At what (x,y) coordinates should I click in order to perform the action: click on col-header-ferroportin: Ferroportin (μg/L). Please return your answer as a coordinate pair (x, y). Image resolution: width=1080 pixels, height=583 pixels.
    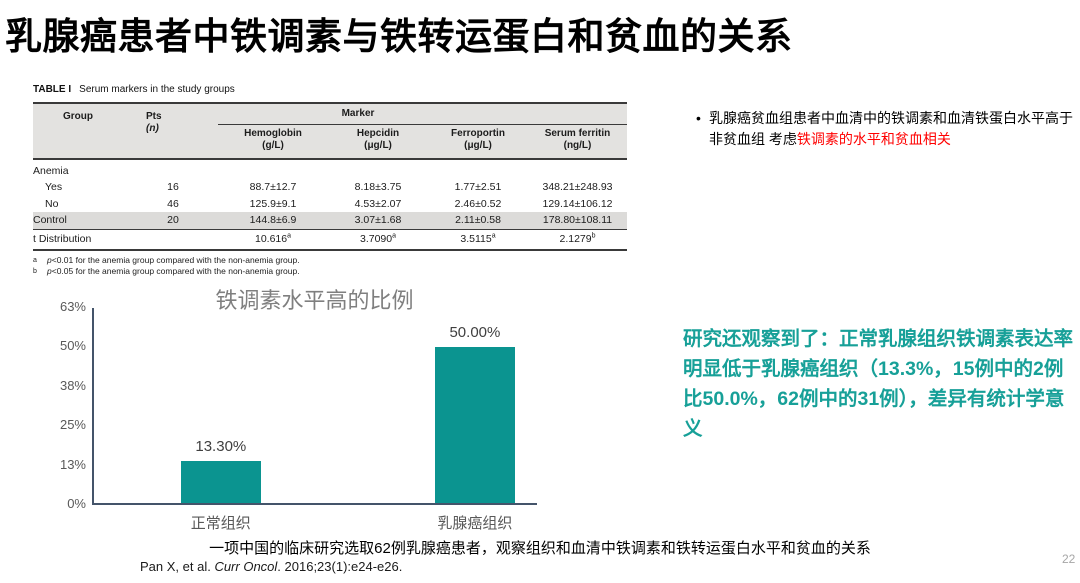
    Looking at the image, I should click on (478, 139).